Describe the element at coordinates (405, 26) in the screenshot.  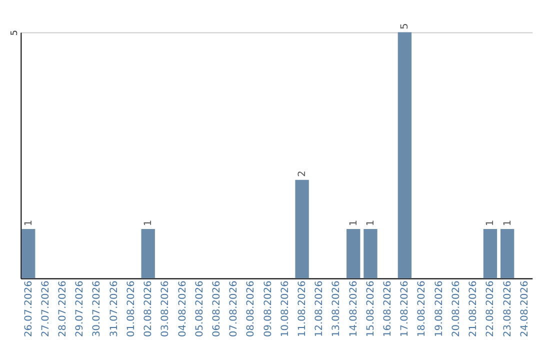
I see `data-label: 5` at that location.